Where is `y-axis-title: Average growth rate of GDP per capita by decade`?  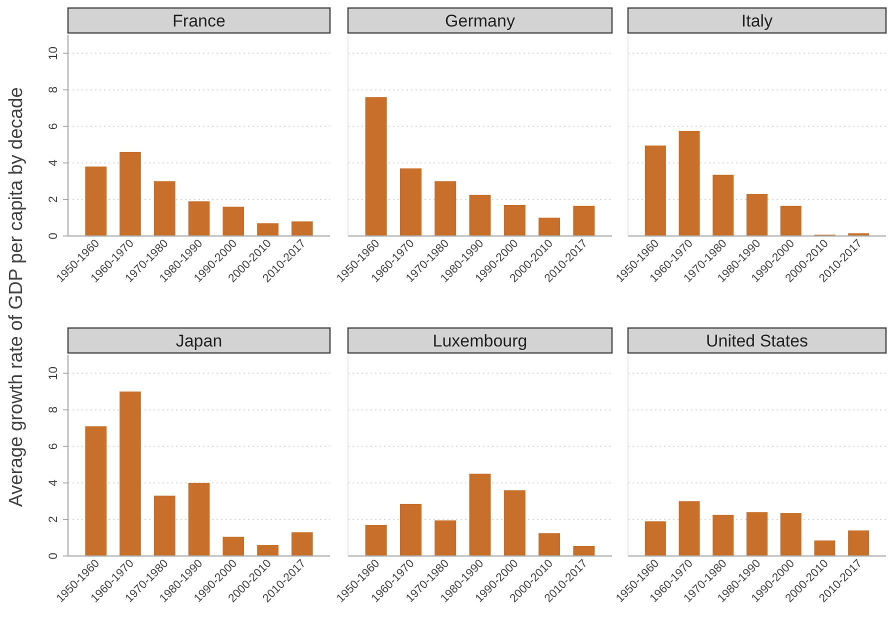 y-axis-title: Average growth rate of GDP per capita by decade is located at coordinates (16, 297).